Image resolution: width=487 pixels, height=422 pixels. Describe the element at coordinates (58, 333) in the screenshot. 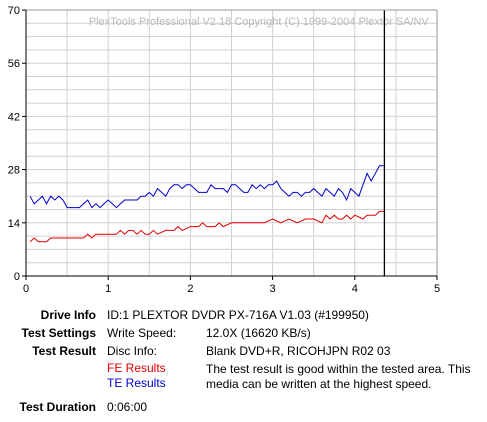

I see `test-settings-label: Test Settings` at that location.